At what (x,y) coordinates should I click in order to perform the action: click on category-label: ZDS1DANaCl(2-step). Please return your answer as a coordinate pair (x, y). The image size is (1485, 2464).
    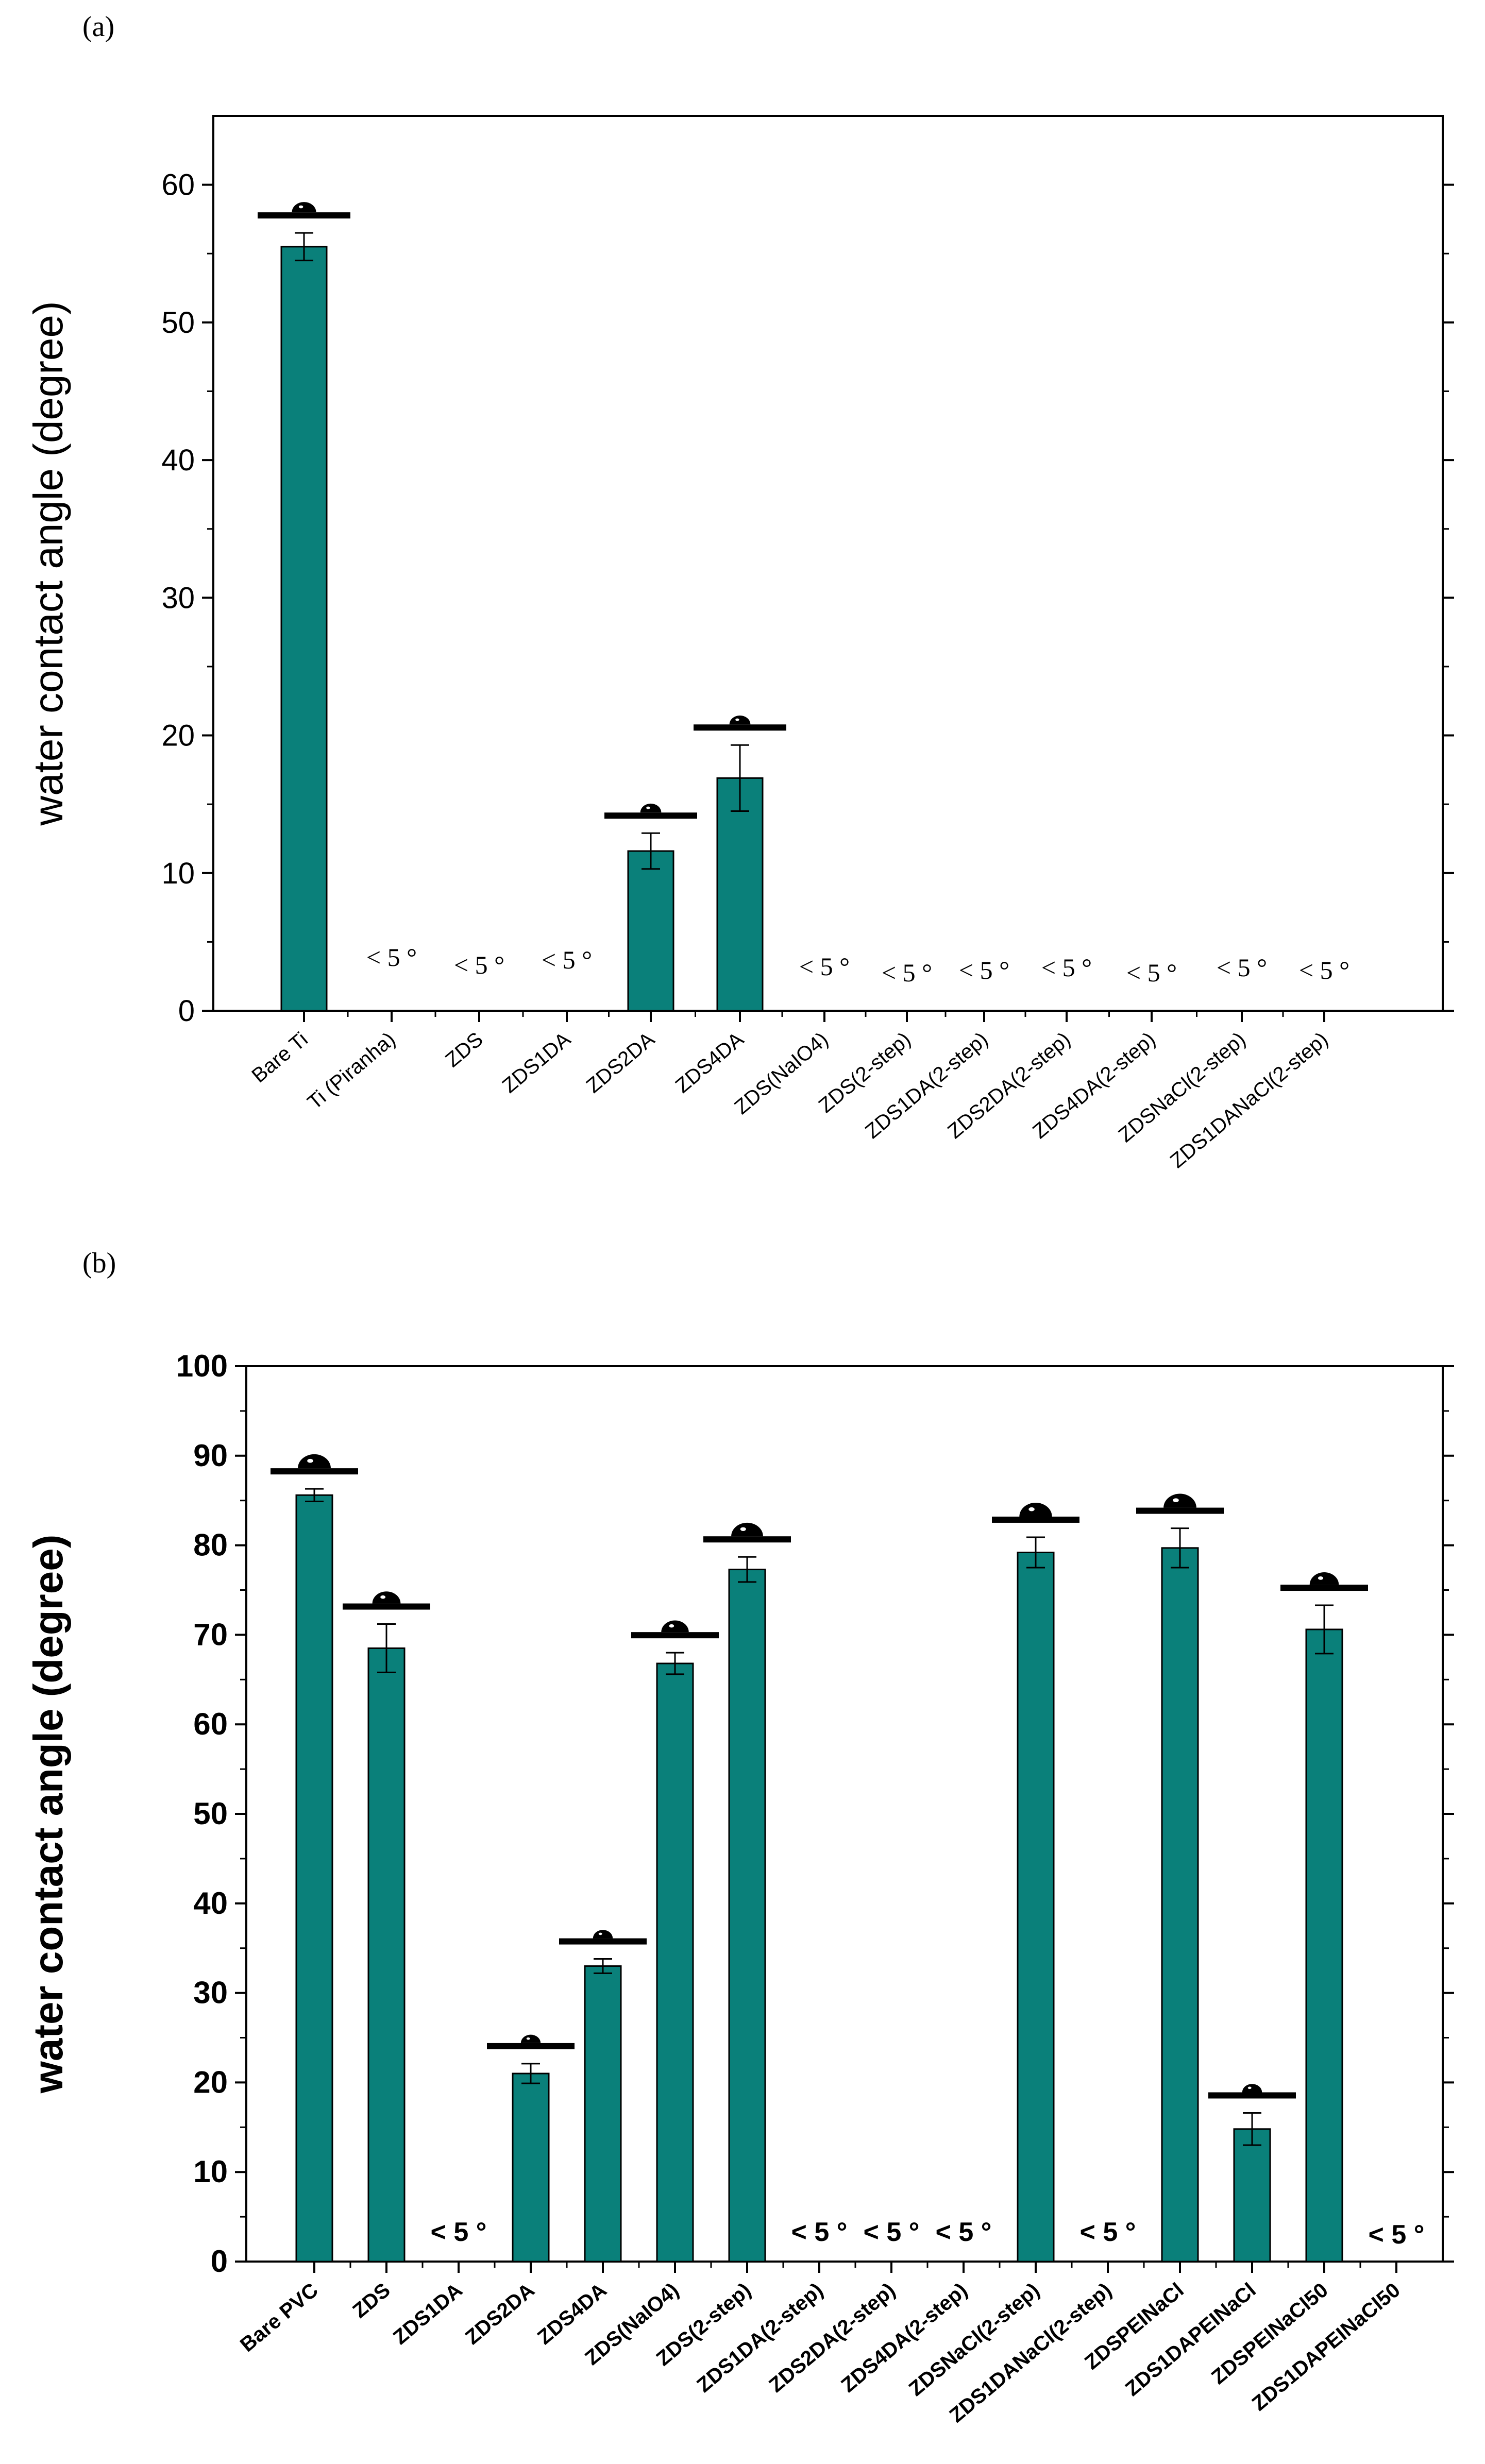
    Looking at the image, I should click on (1249, 1100).